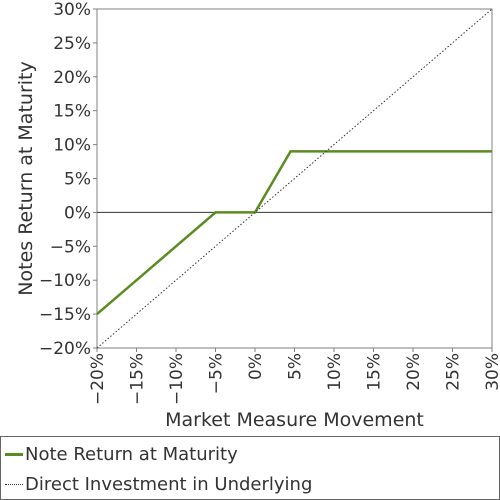  Describe the element at coordinates (375, 372) in the screenshot. I see `x-tick-label: 15%` at that location.